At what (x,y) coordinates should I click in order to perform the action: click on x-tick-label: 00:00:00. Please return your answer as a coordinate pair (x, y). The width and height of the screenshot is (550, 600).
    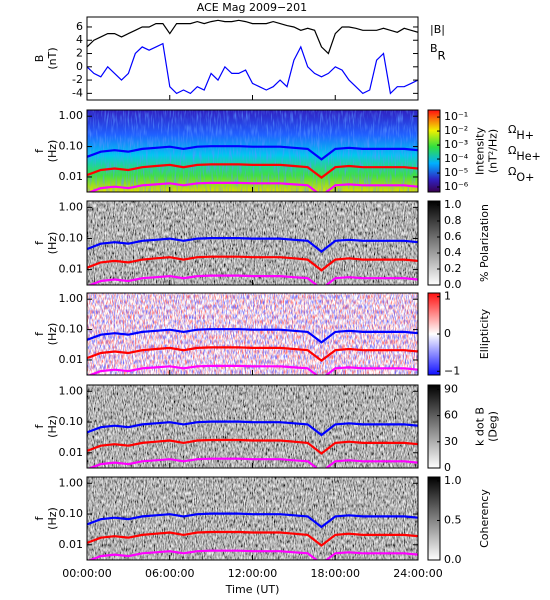
    Looking at the image, I should click on (86, 573).